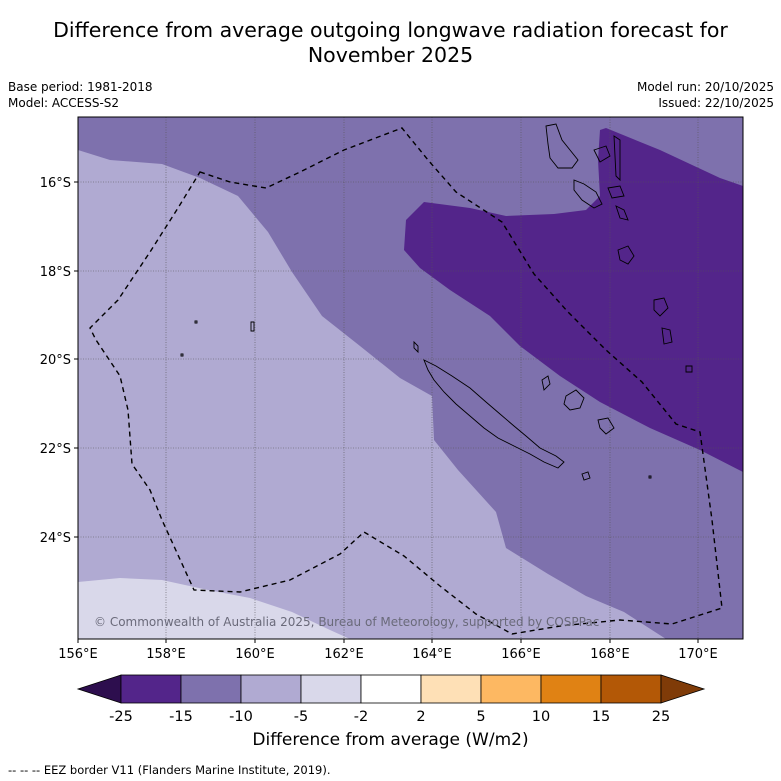 The height and width of the screenshot is (781, 781). Describe the element at coordinates (99, 689) in the screenshot. I see `colorbar-extend-low` at that location.